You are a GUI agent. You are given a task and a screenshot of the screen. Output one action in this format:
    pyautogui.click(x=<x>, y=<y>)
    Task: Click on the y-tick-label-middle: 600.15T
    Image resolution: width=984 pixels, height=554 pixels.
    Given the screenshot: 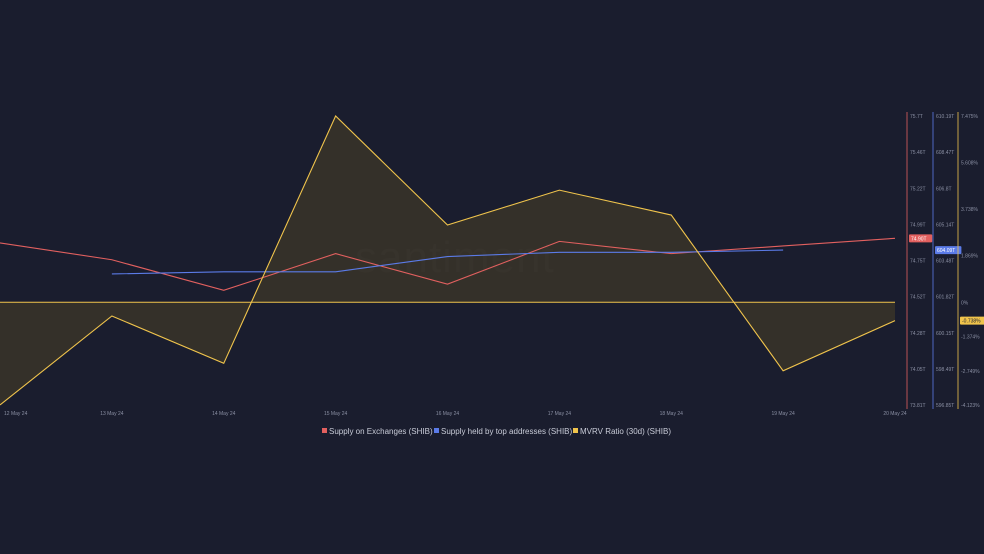 What is the action you would take?
    pyautogui.click(x=945, y=334)
    